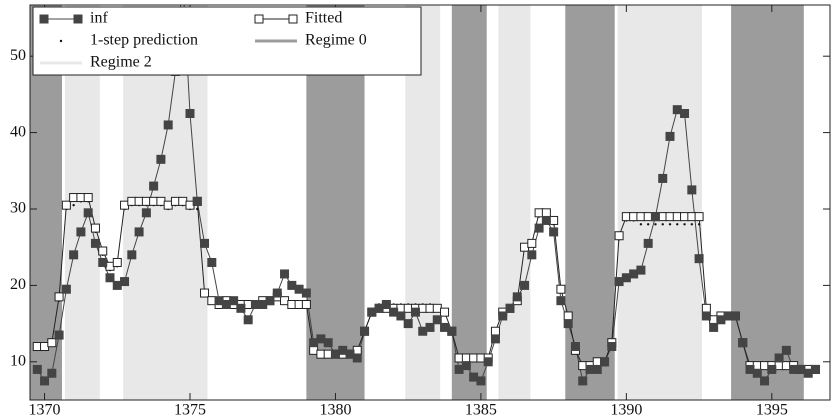 The image size is (835, 419). Describe the element at coordinates (772, 410) in the screenshot. I see `x-tick-label: 1395` at that location.